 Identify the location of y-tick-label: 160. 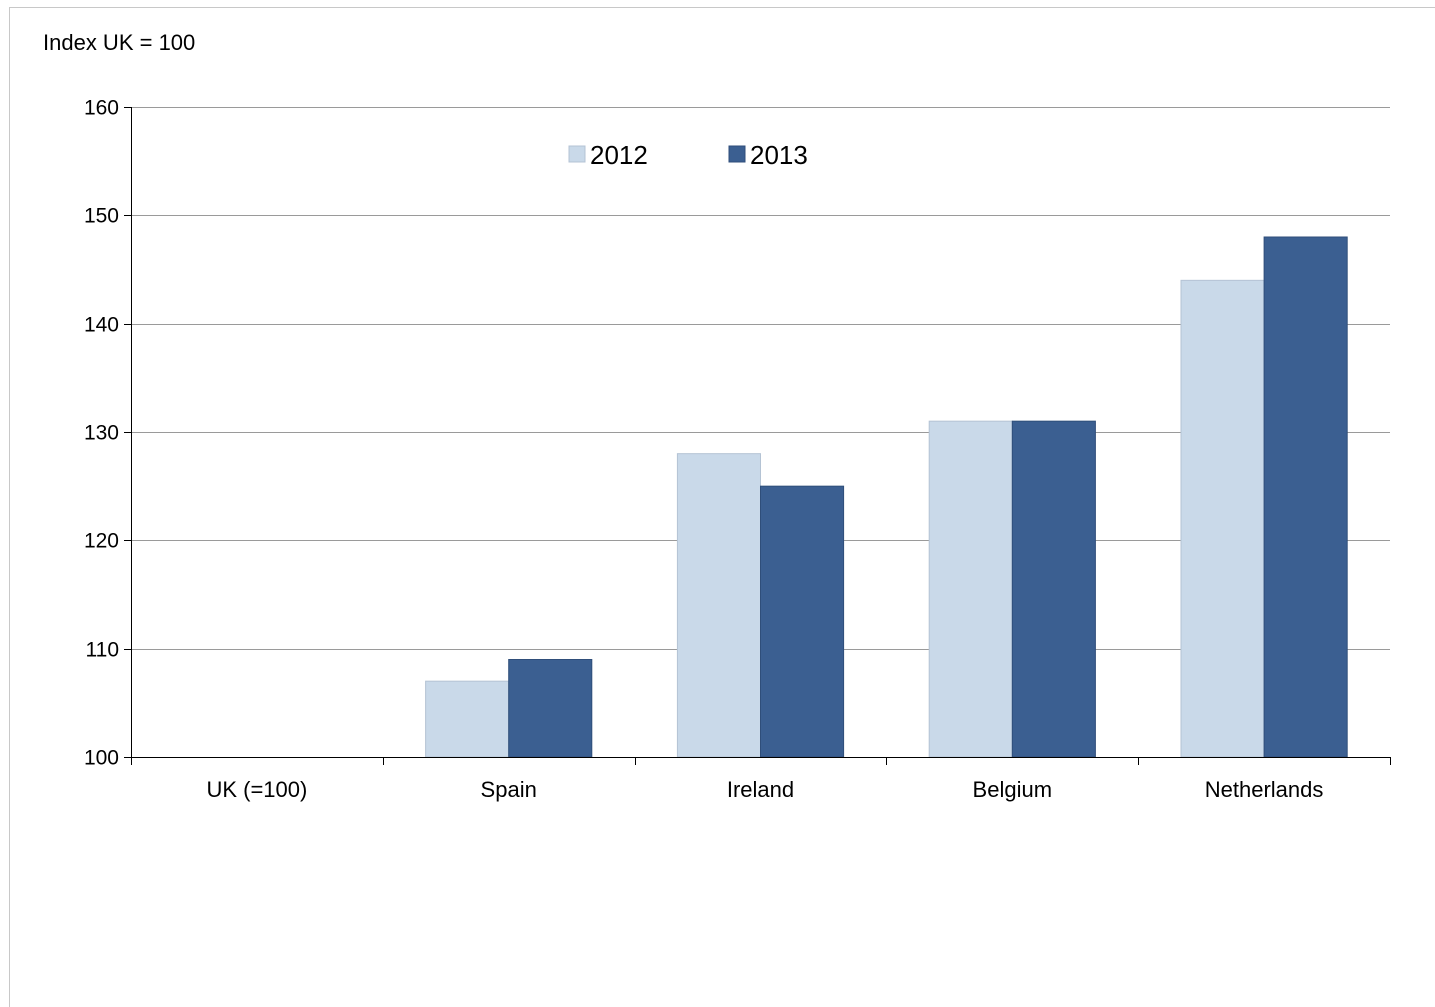
(101, 108).